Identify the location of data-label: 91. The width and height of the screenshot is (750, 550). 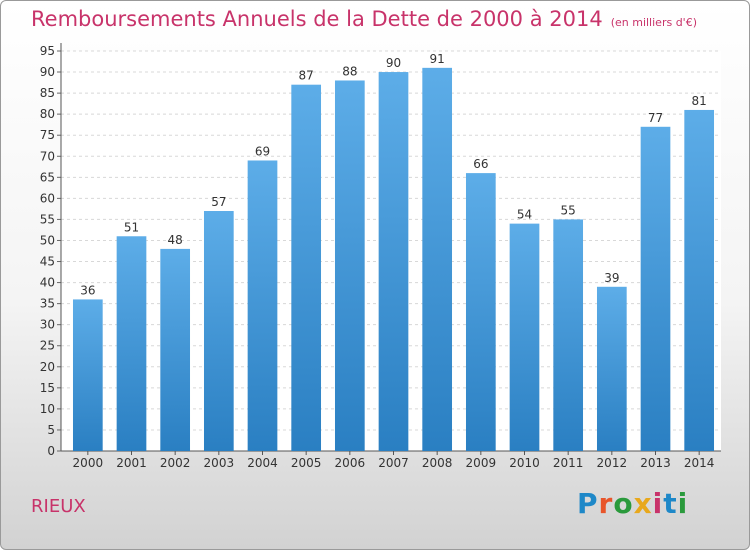
(437, 59).